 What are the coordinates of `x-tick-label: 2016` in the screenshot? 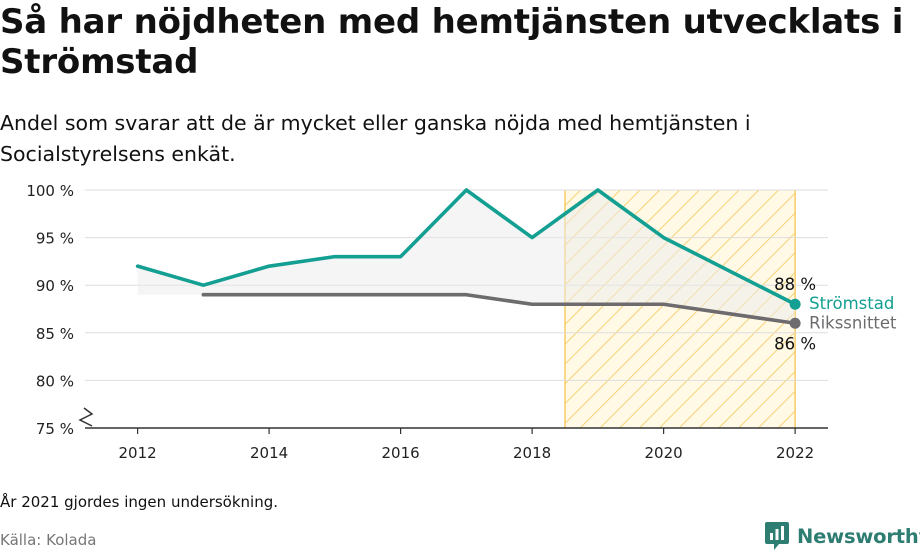 It's located at (401, 453).